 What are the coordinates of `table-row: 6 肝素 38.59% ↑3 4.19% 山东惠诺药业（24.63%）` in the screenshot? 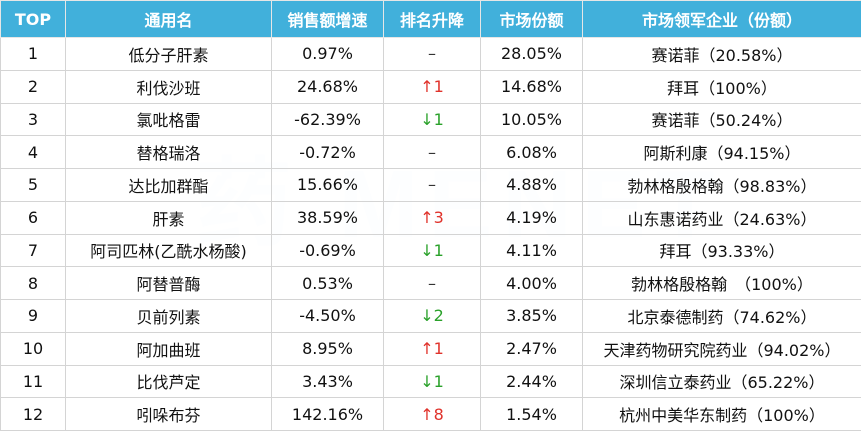 It's located at (430, 217).